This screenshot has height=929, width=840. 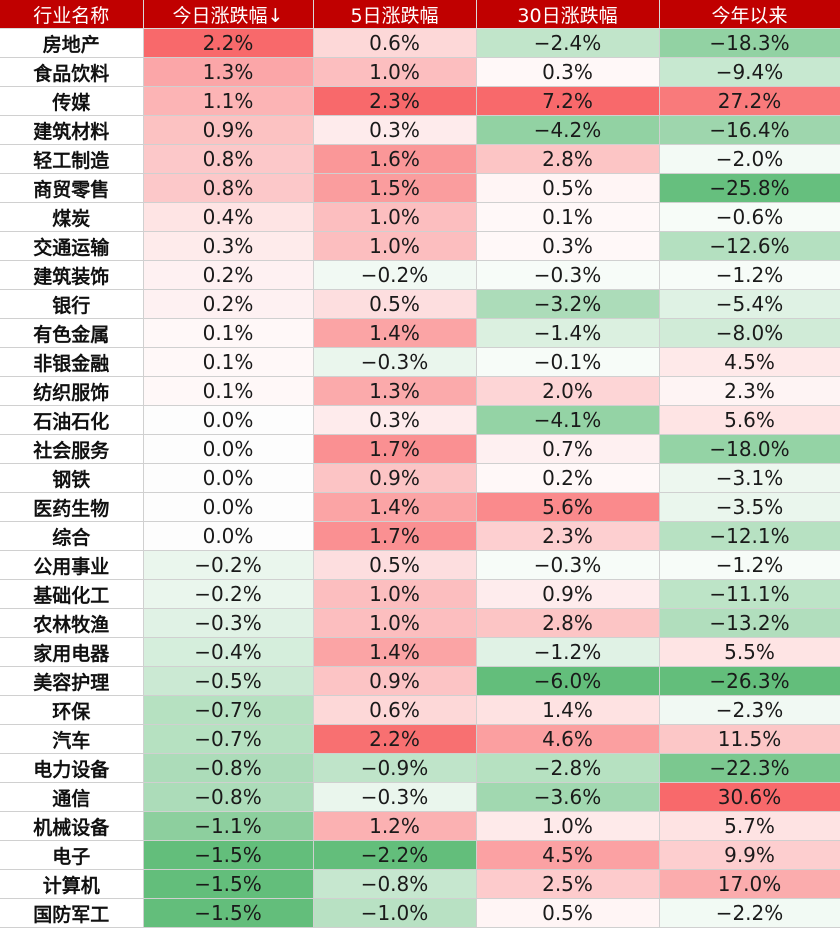 What do you see at coordinates (749, 594) in the screenshot?
I see `ytd-change-cell: −11.1%` at bounding box center [749, 594].